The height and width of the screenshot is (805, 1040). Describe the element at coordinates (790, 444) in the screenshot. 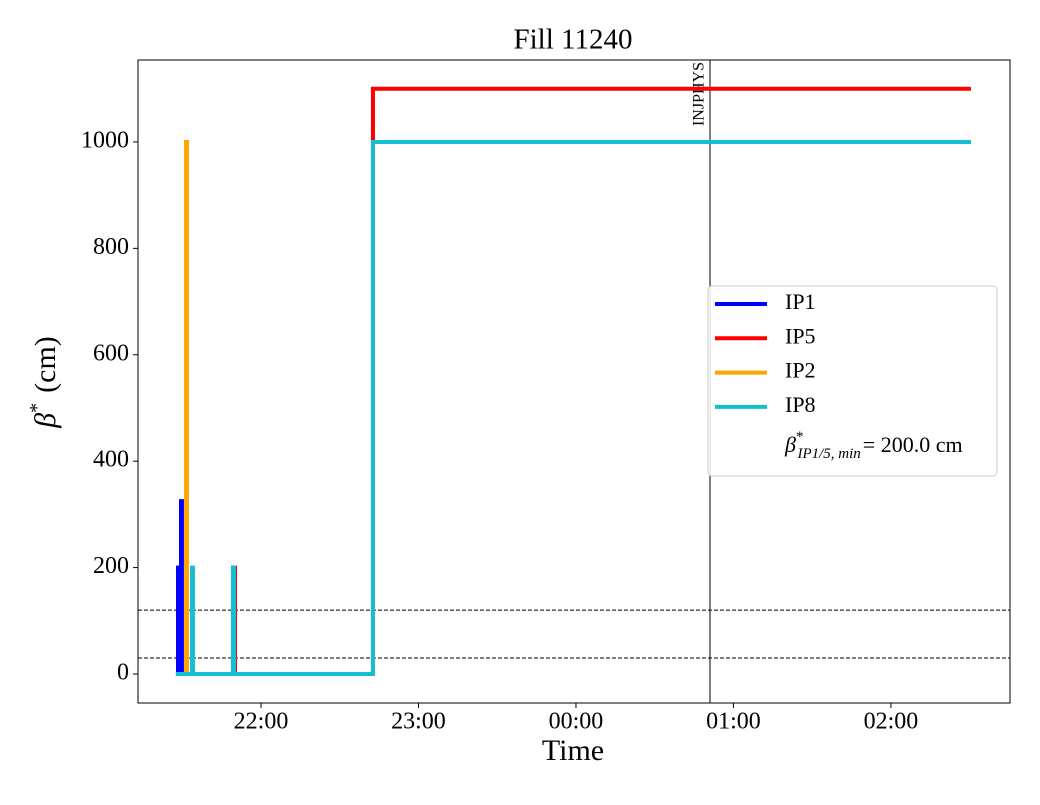

I see `legend-note-symbol: β` at that location.